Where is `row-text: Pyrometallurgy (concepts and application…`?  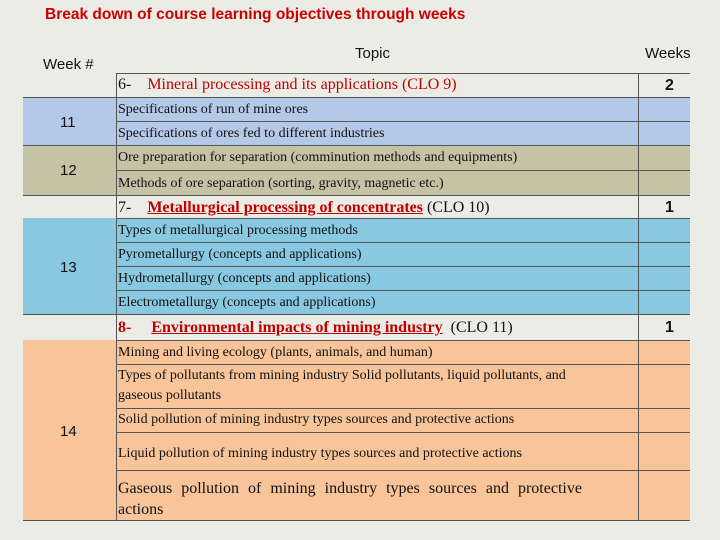 row-text: Pyrometallurgy (concepts and application… is located at coordinates (240, 254).